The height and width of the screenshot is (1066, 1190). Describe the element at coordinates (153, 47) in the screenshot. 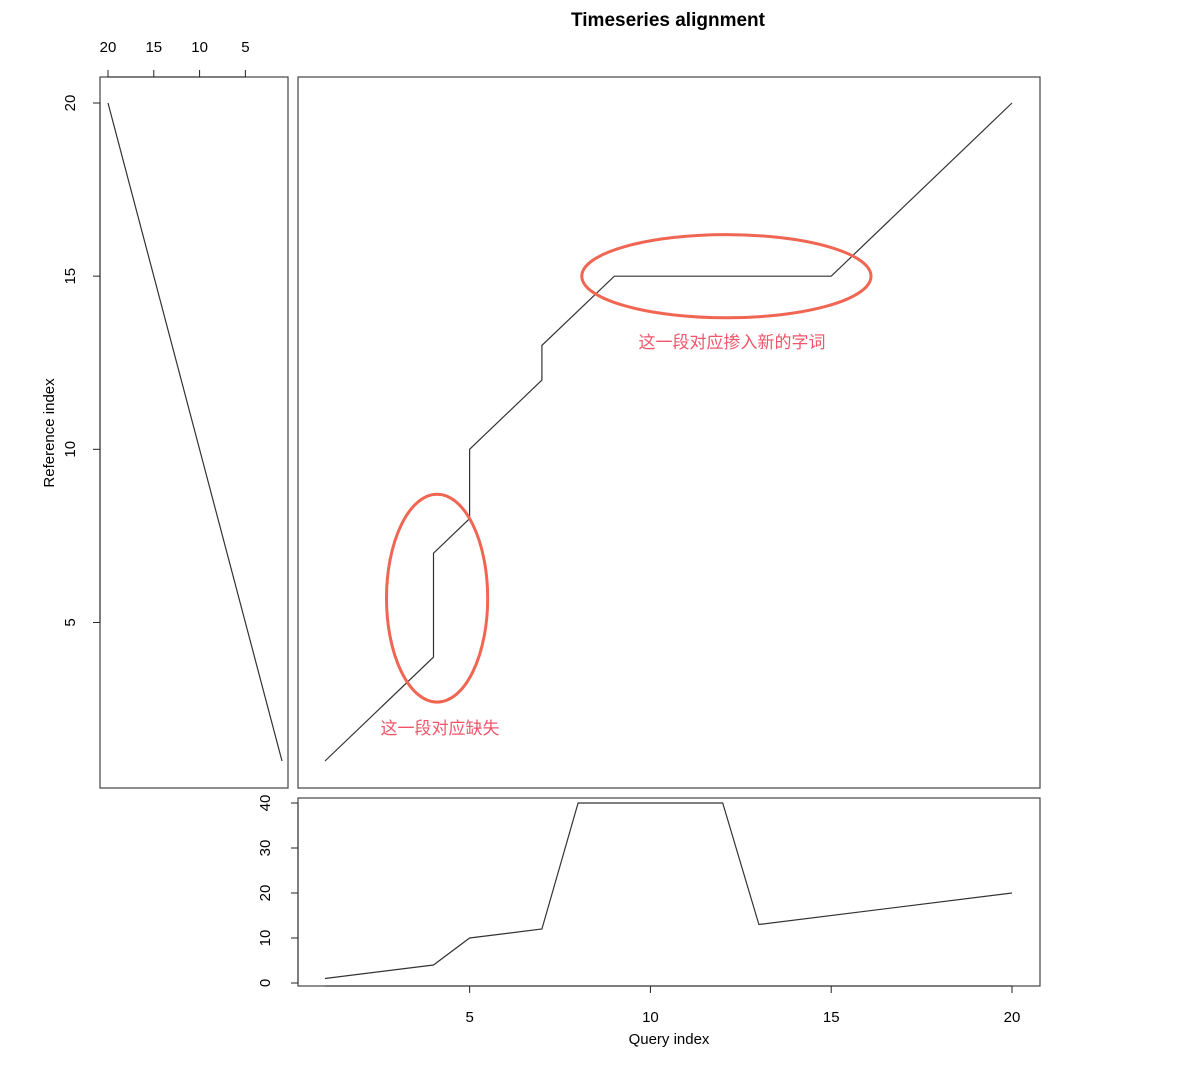

I see `reference-x-tick-label: 15` at that location.